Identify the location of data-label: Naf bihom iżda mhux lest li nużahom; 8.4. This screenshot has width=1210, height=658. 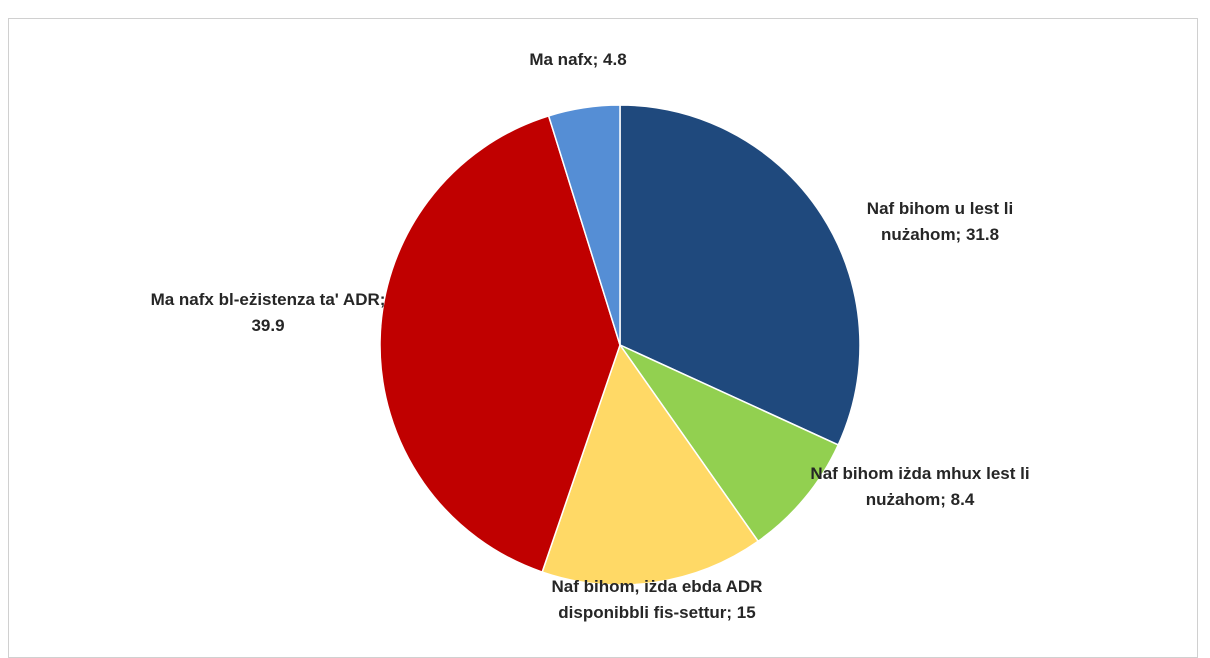
(920, 486).